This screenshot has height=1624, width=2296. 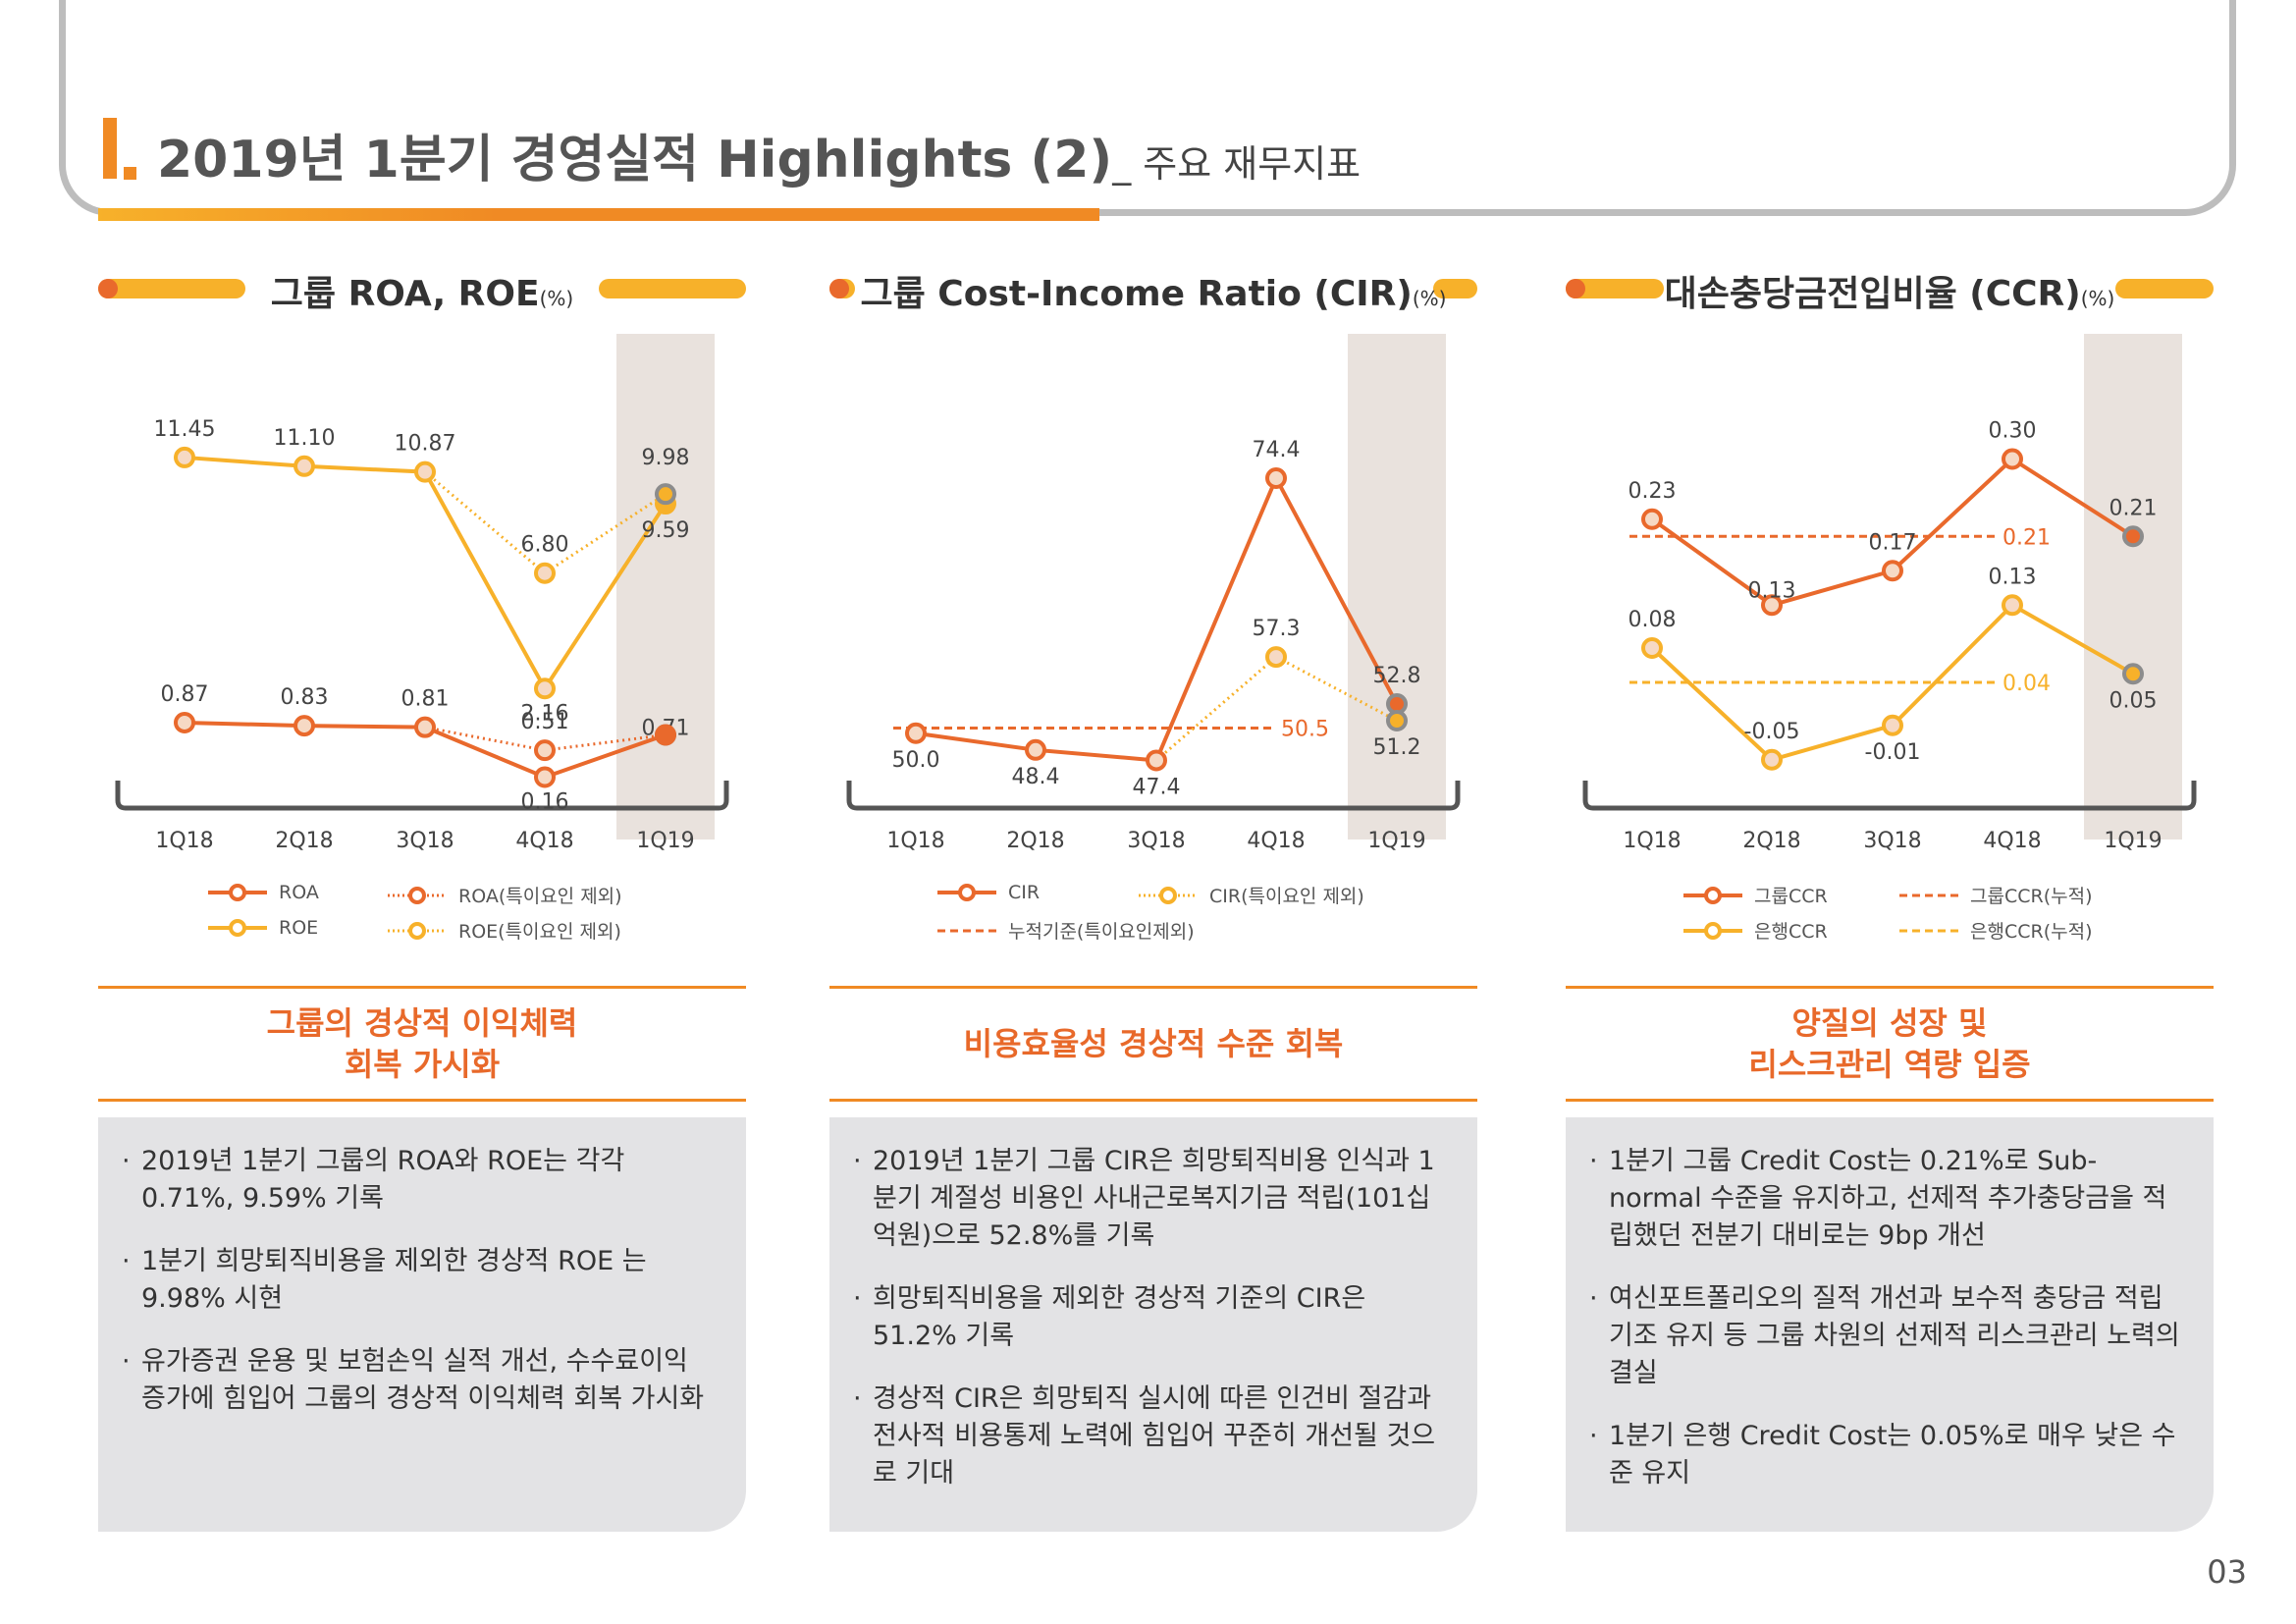 I want to click on page-subtitle: _ 주요 재무지표, so click(x=1237, y=164).